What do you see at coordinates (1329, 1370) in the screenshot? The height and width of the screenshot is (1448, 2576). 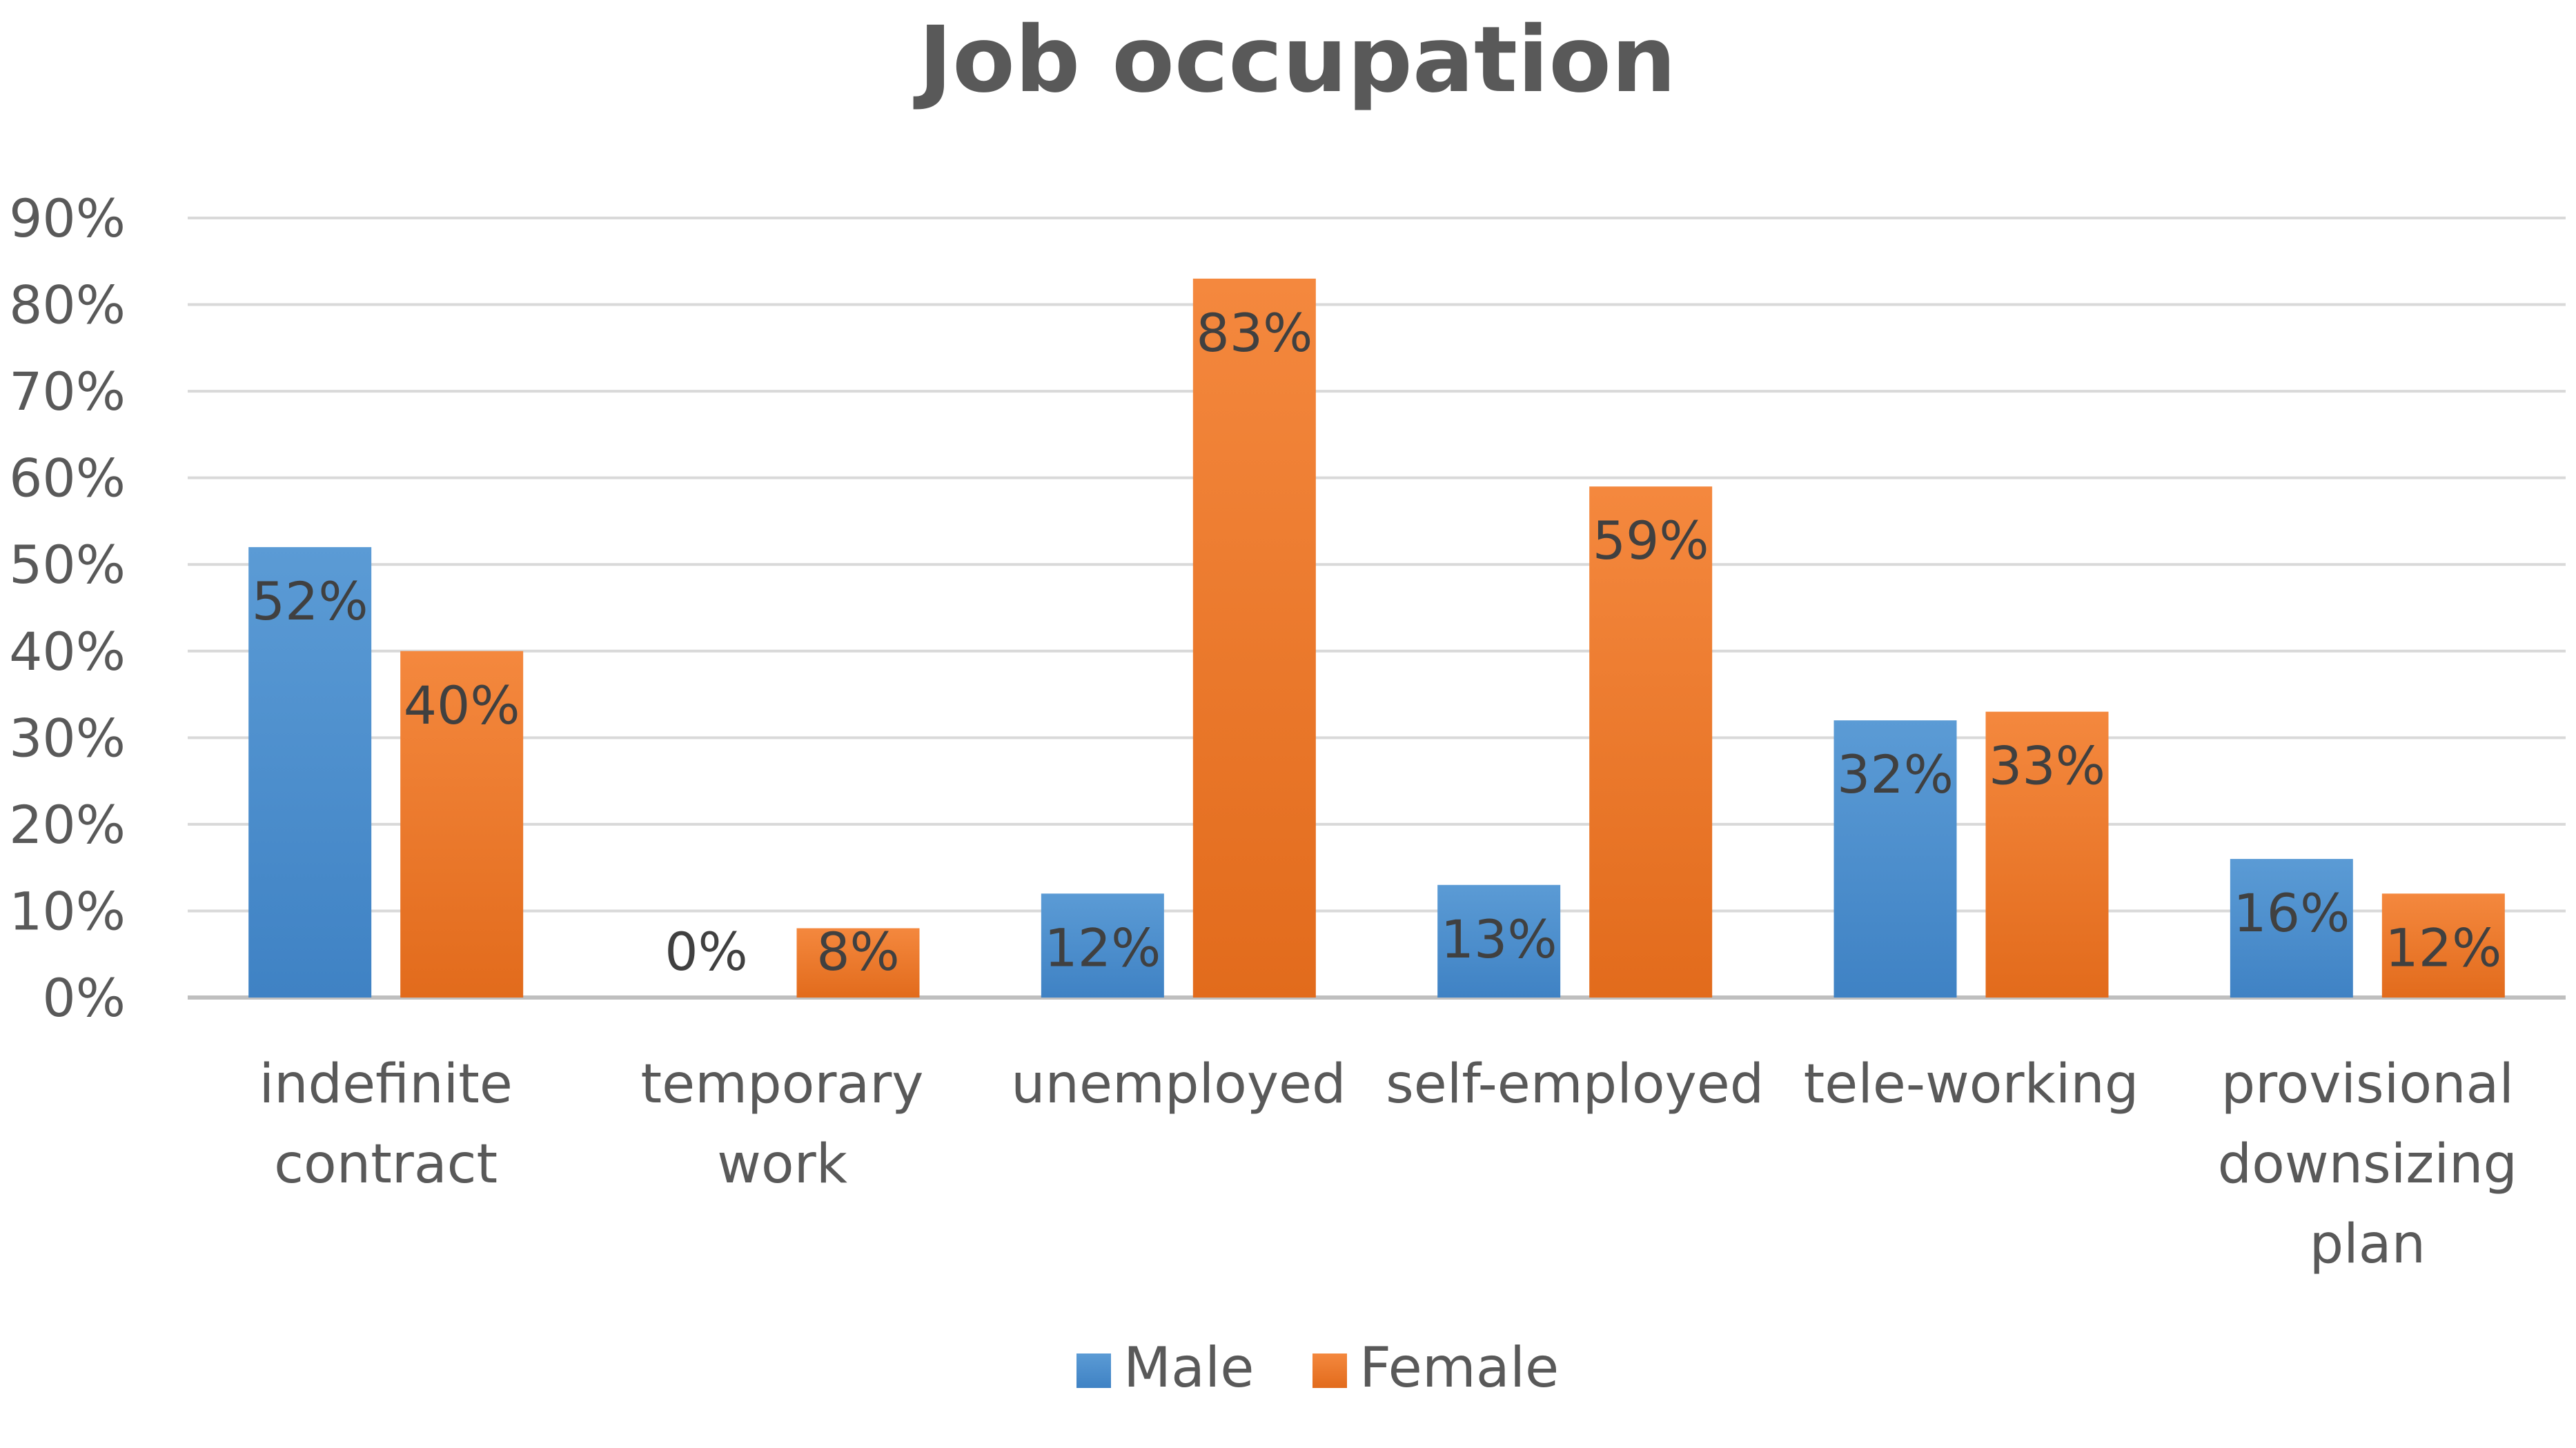 I see `legend-swatch-female` at bounding box center [1329, 1370].